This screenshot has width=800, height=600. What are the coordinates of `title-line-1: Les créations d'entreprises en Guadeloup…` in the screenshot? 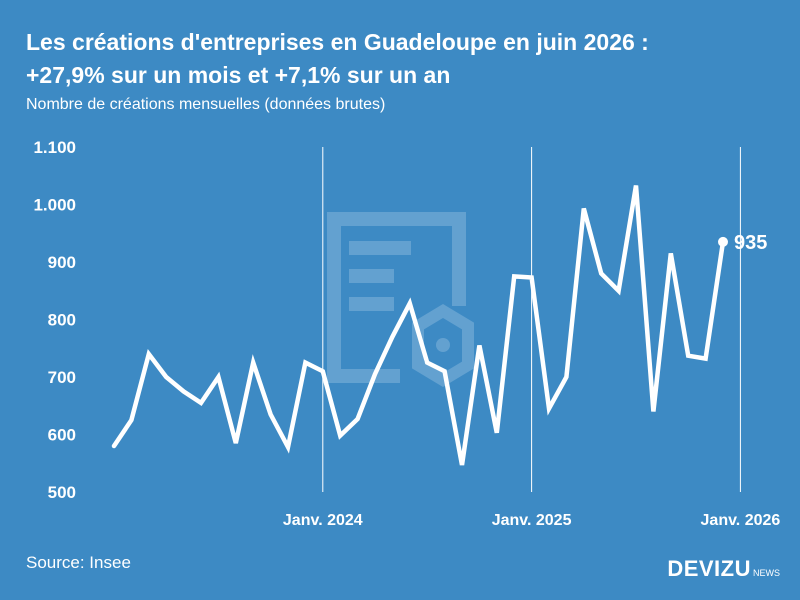 It's located at (337, 42).